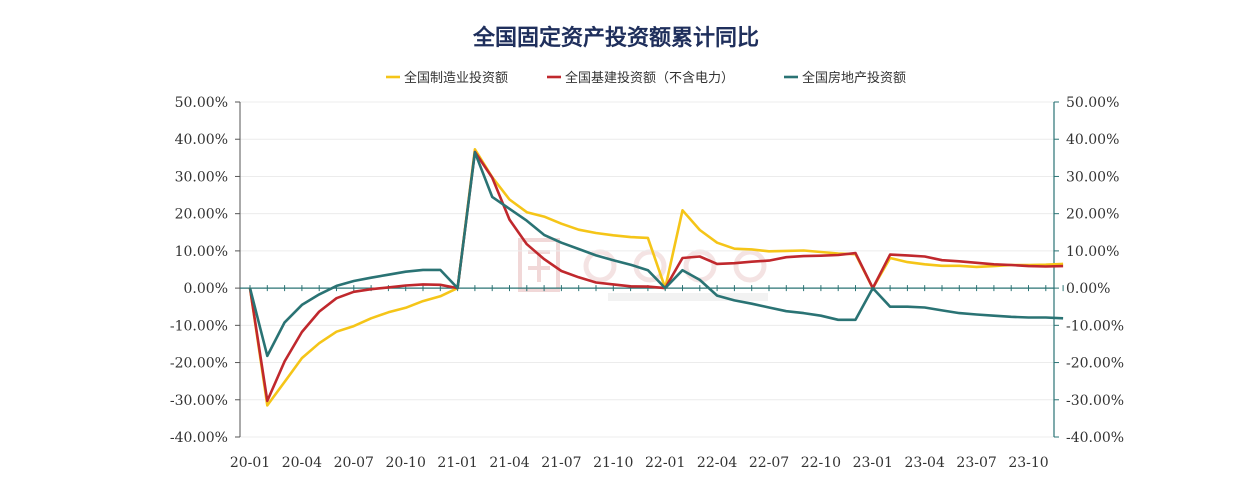  Describe the element at coordinates (201, 103) in the screenshot. I see `y-tick-label-left: 50.00%` at that location.